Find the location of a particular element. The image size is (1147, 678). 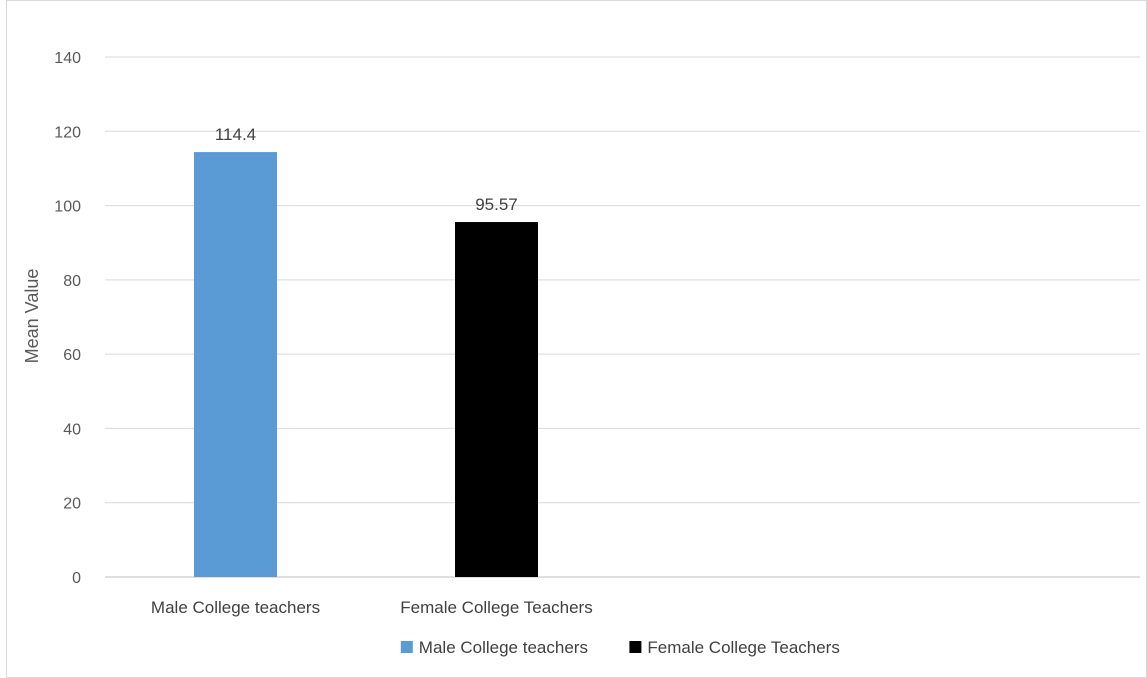

y-tick-label: 0 is located at coordinates (76, 578).